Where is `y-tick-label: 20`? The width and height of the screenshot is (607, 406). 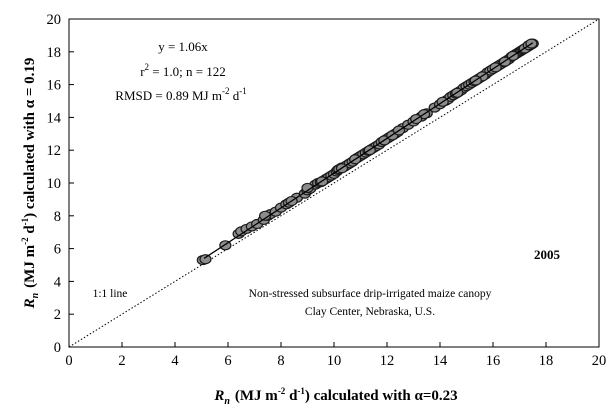 y-tick-label: 20 is located at coordinates (54, 20).